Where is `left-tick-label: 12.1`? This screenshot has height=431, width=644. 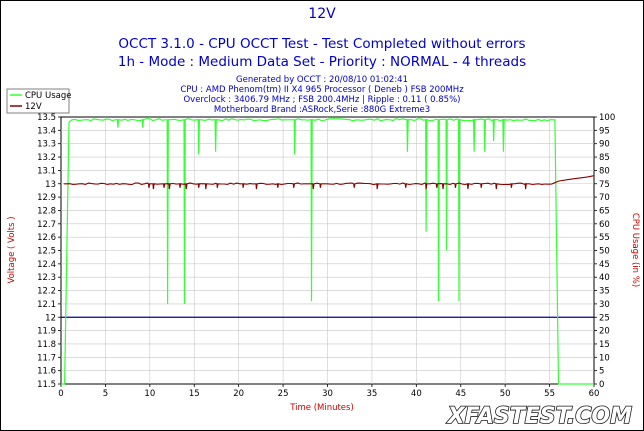 left-tick-label: 12.1 is located at coordinates (46, 305).